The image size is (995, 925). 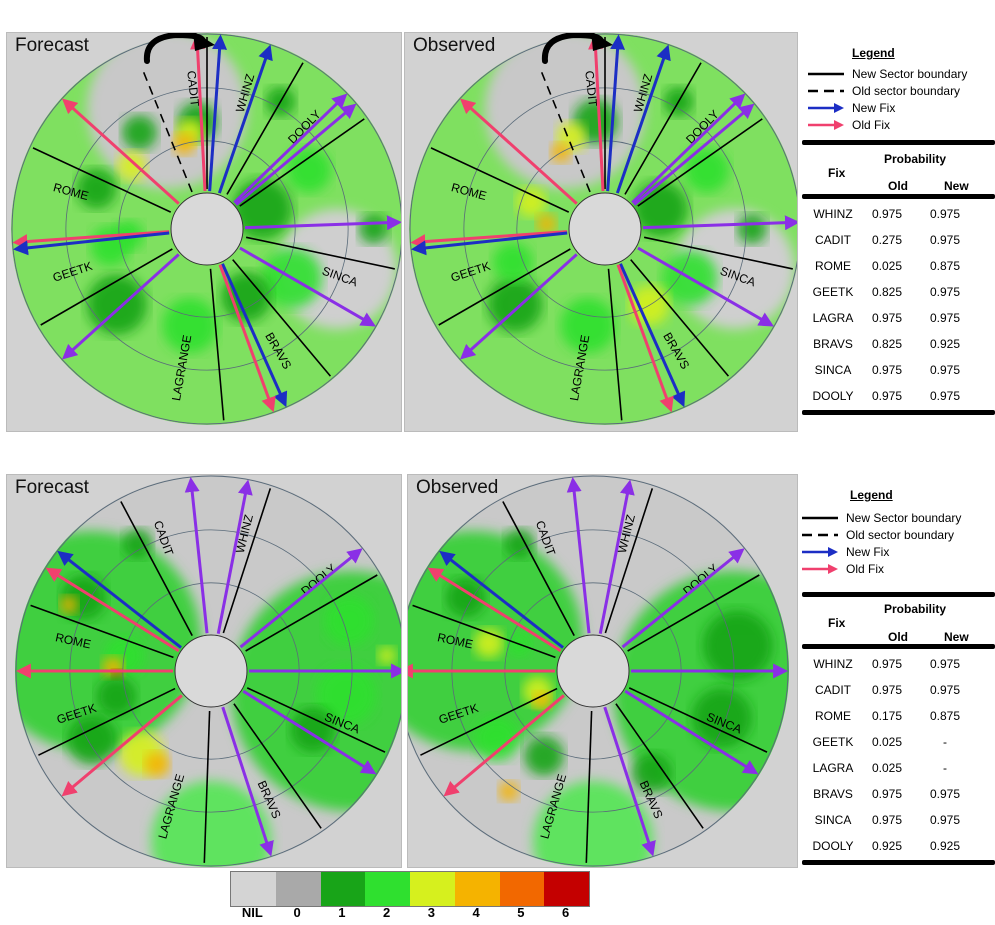 What do you see at coordinates (891, 344) in the screenshot?
I see `table-row: BRAVS 0.825 0.925` at bounding box center [891, 344].